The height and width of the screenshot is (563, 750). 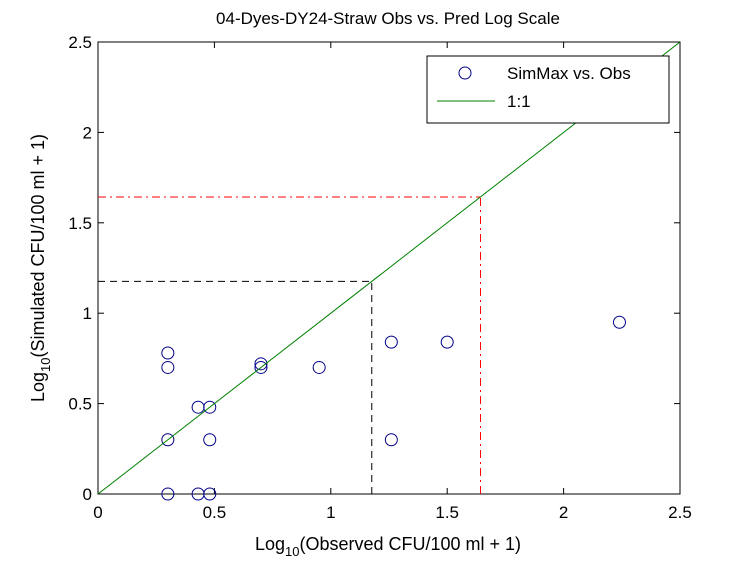 I want to click on x-tick-label: 1.5, so click(x=447, y=512).